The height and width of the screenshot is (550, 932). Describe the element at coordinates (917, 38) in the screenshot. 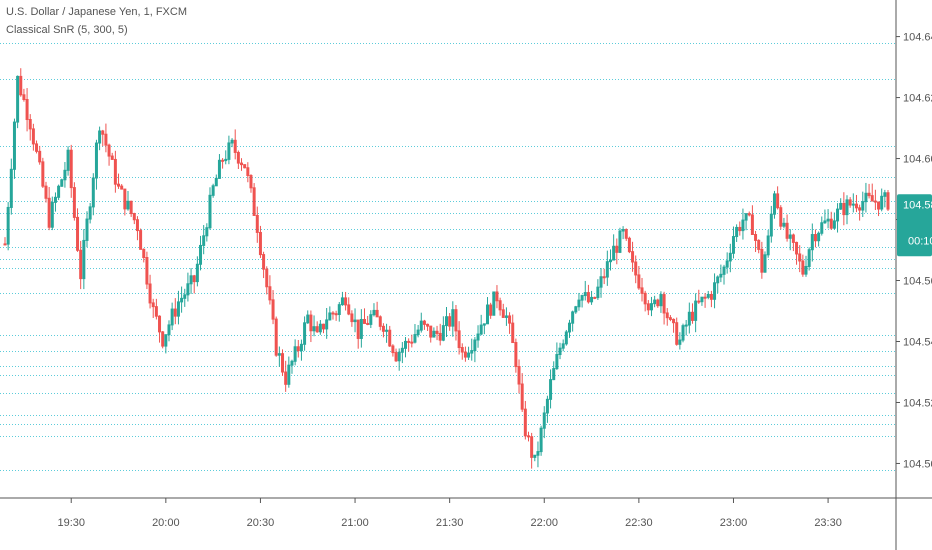

I see `price-tick-label: 104.640` at that location.